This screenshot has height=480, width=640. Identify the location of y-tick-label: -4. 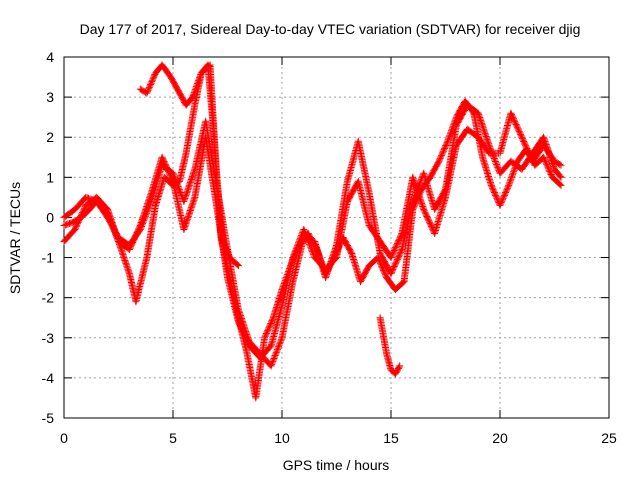
(48, 378).